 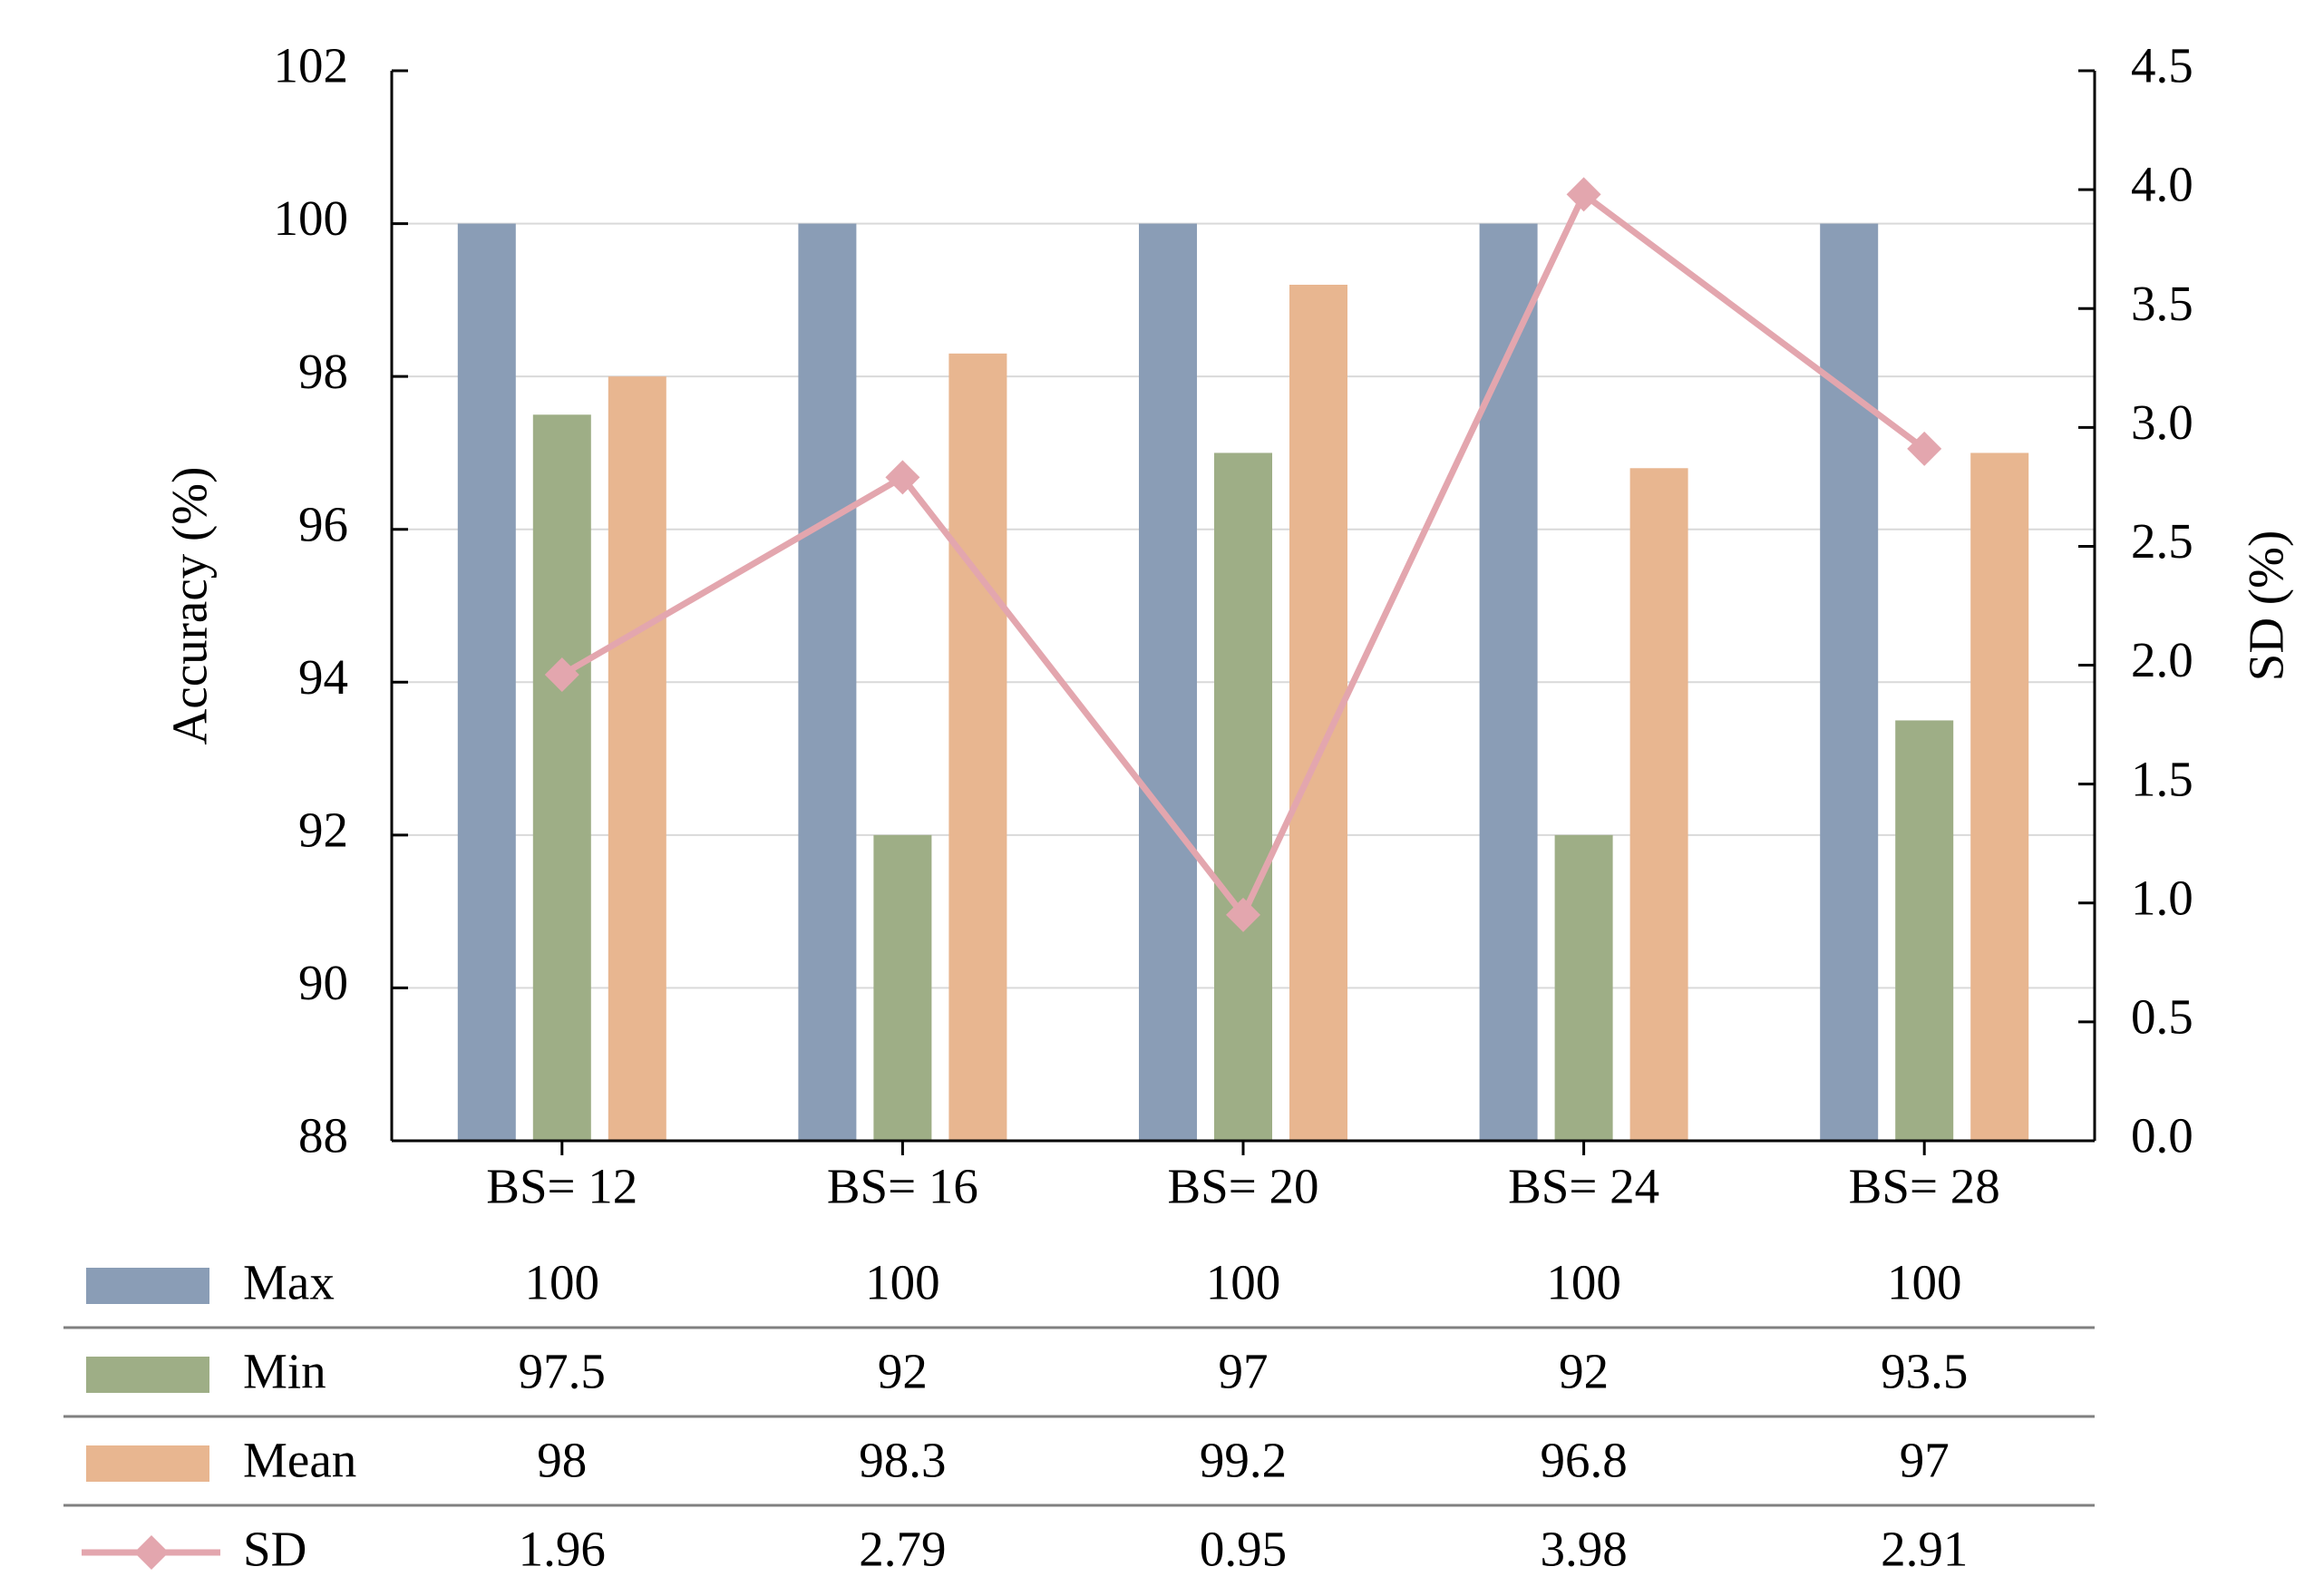 What do you see at coordinates (2162, 184) in the screenshot?
I see `right-tick-label: 4.0` at bounding box center [2162, 184].